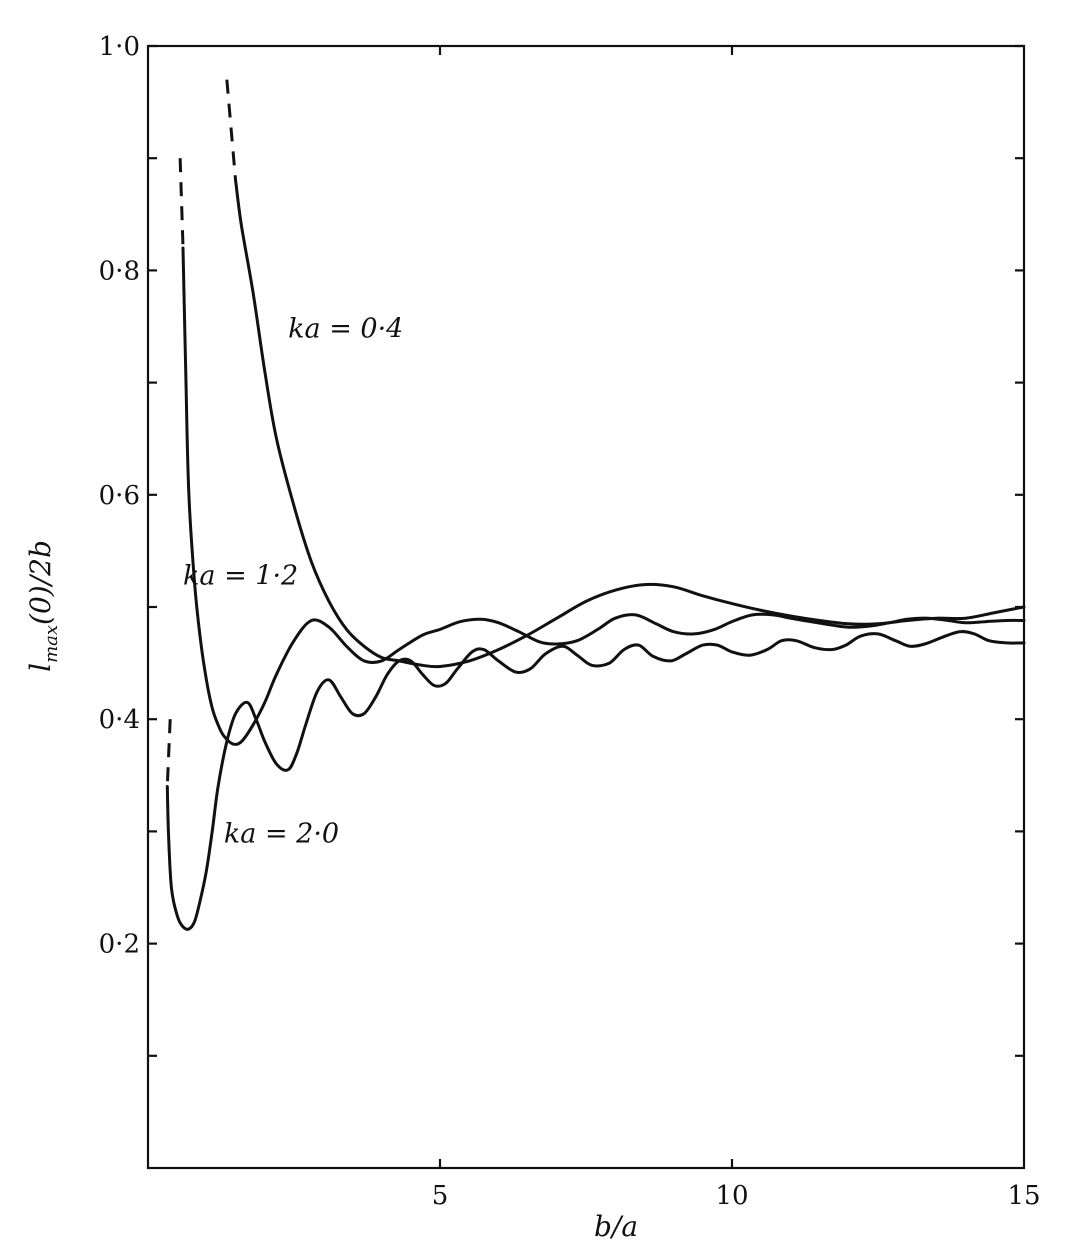  What do you see at coordinates (281, 834) in the screenshot?
I see `series-label-2: ka = 2·0` at bounding box center [281, 834].